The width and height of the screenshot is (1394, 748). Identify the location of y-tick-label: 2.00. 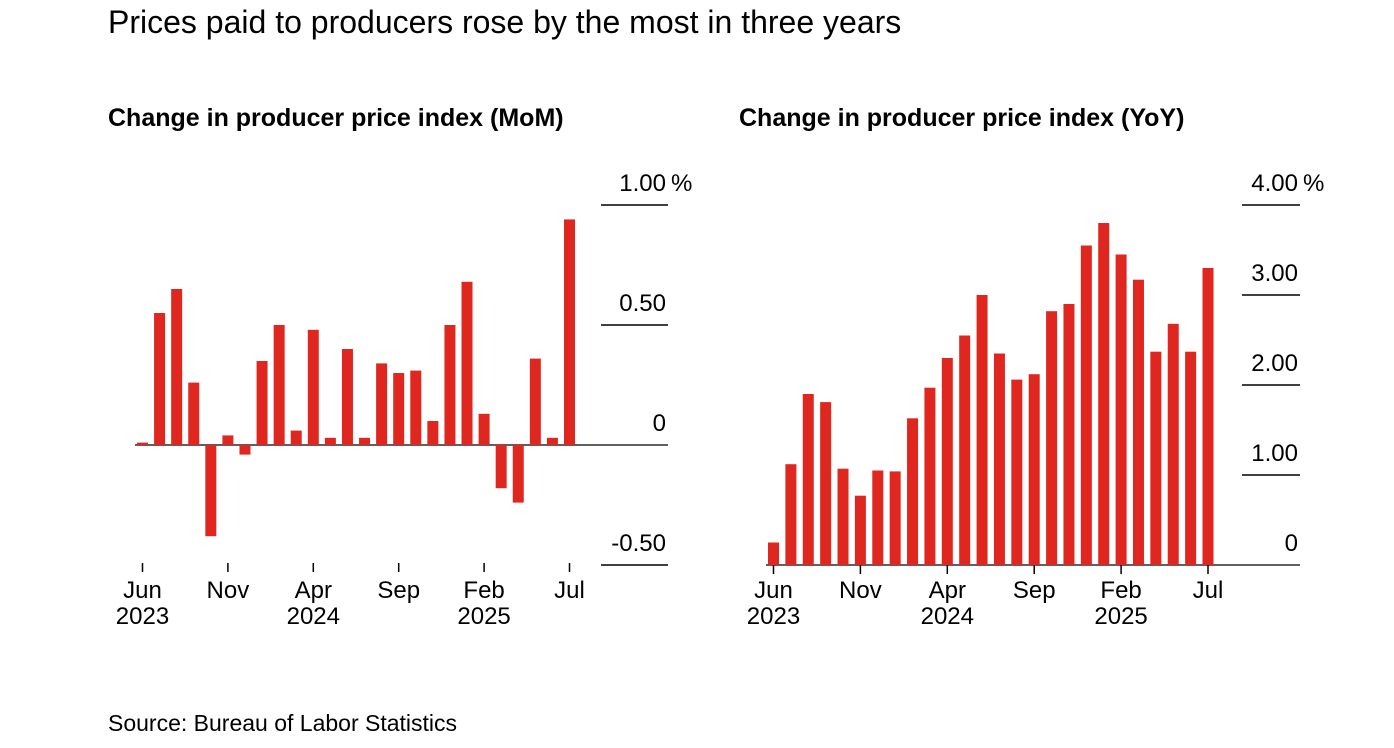
(1274, 363).